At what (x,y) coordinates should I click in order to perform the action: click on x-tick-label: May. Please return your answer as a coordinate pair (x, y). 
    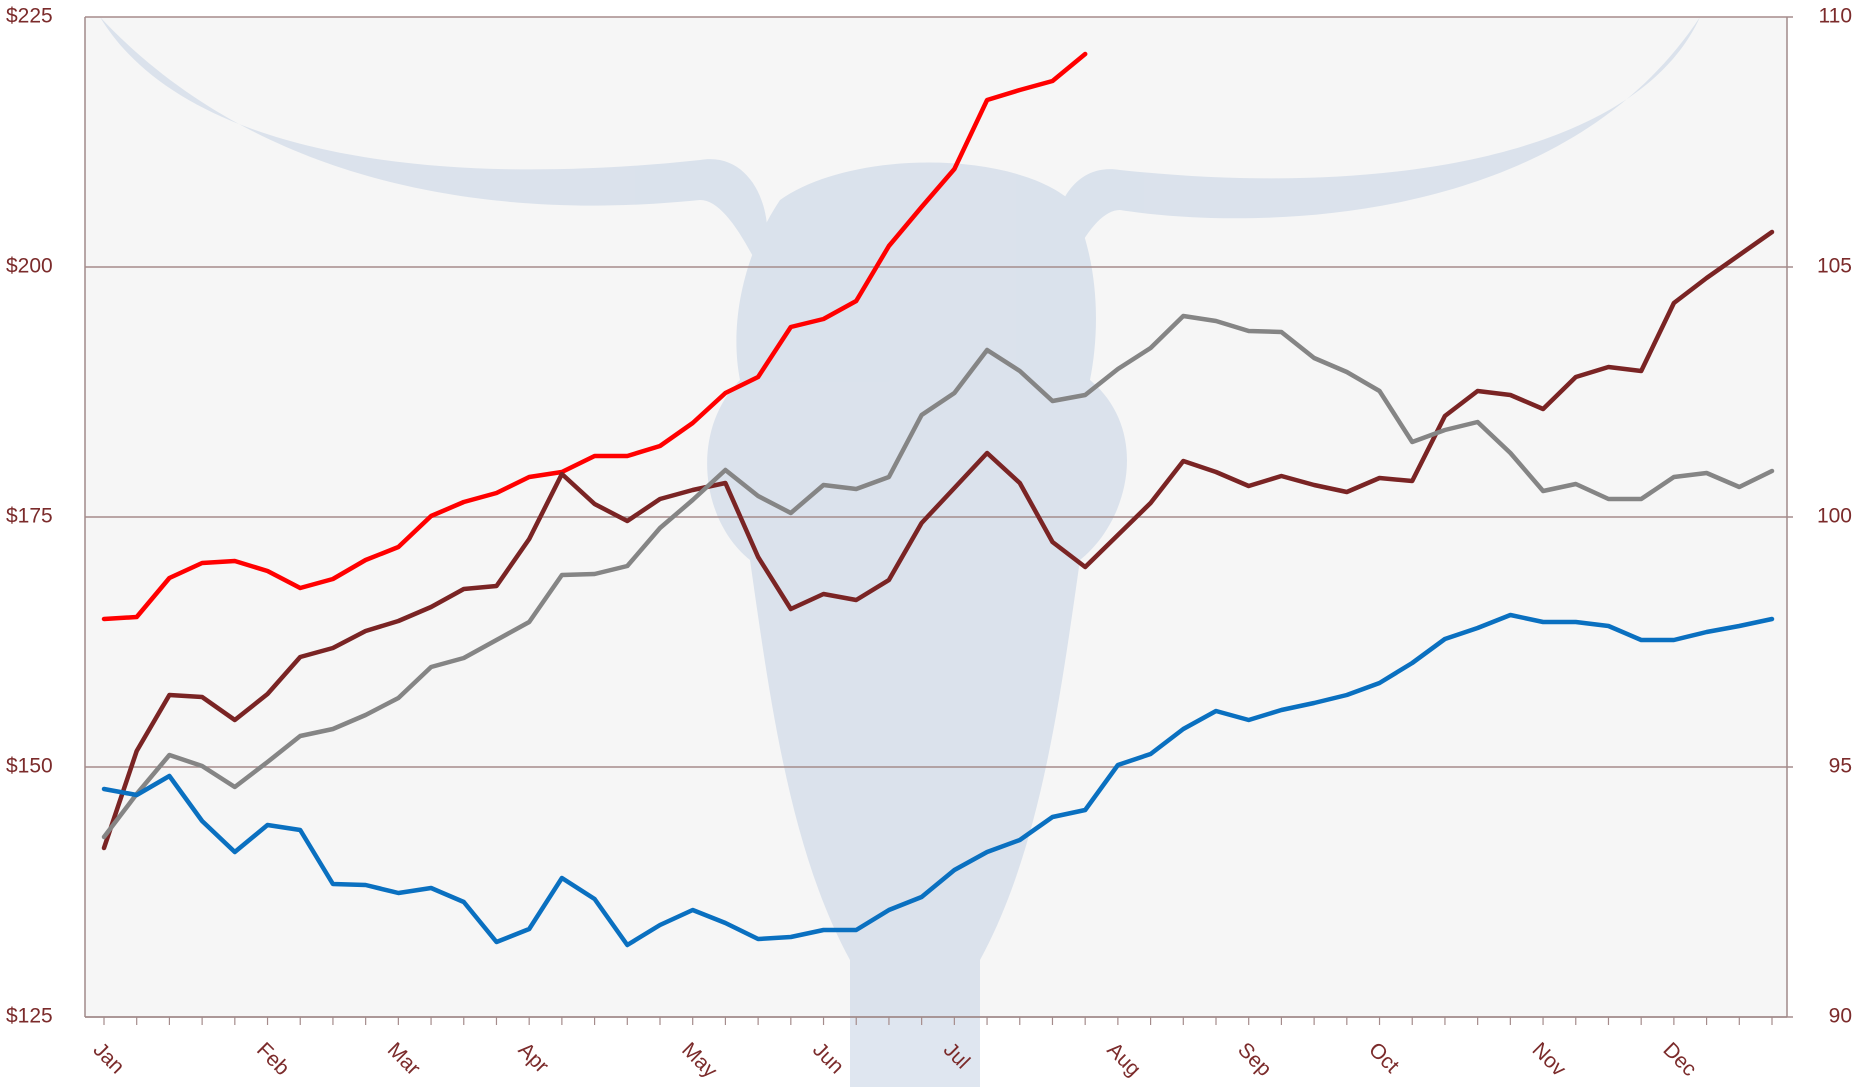
    Looking at the image, I should click on (699, 1060).